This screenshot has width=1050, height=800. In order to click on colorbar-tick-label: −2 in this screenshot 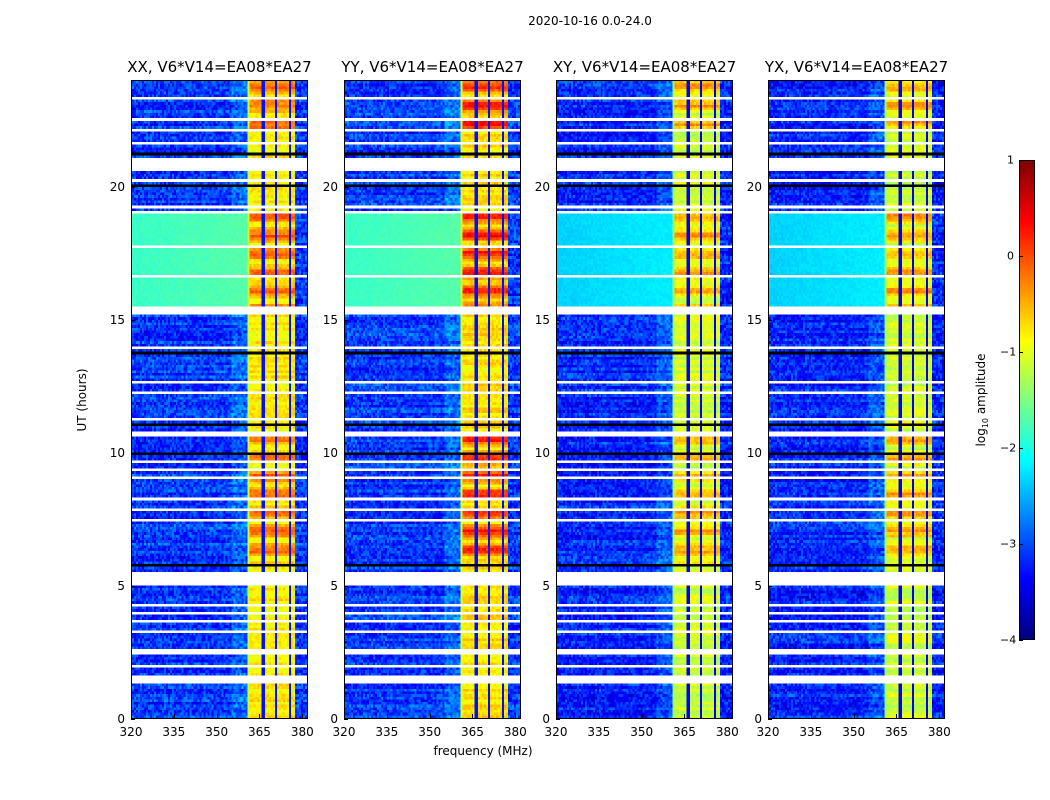, I will do `click(1008, 448)`.